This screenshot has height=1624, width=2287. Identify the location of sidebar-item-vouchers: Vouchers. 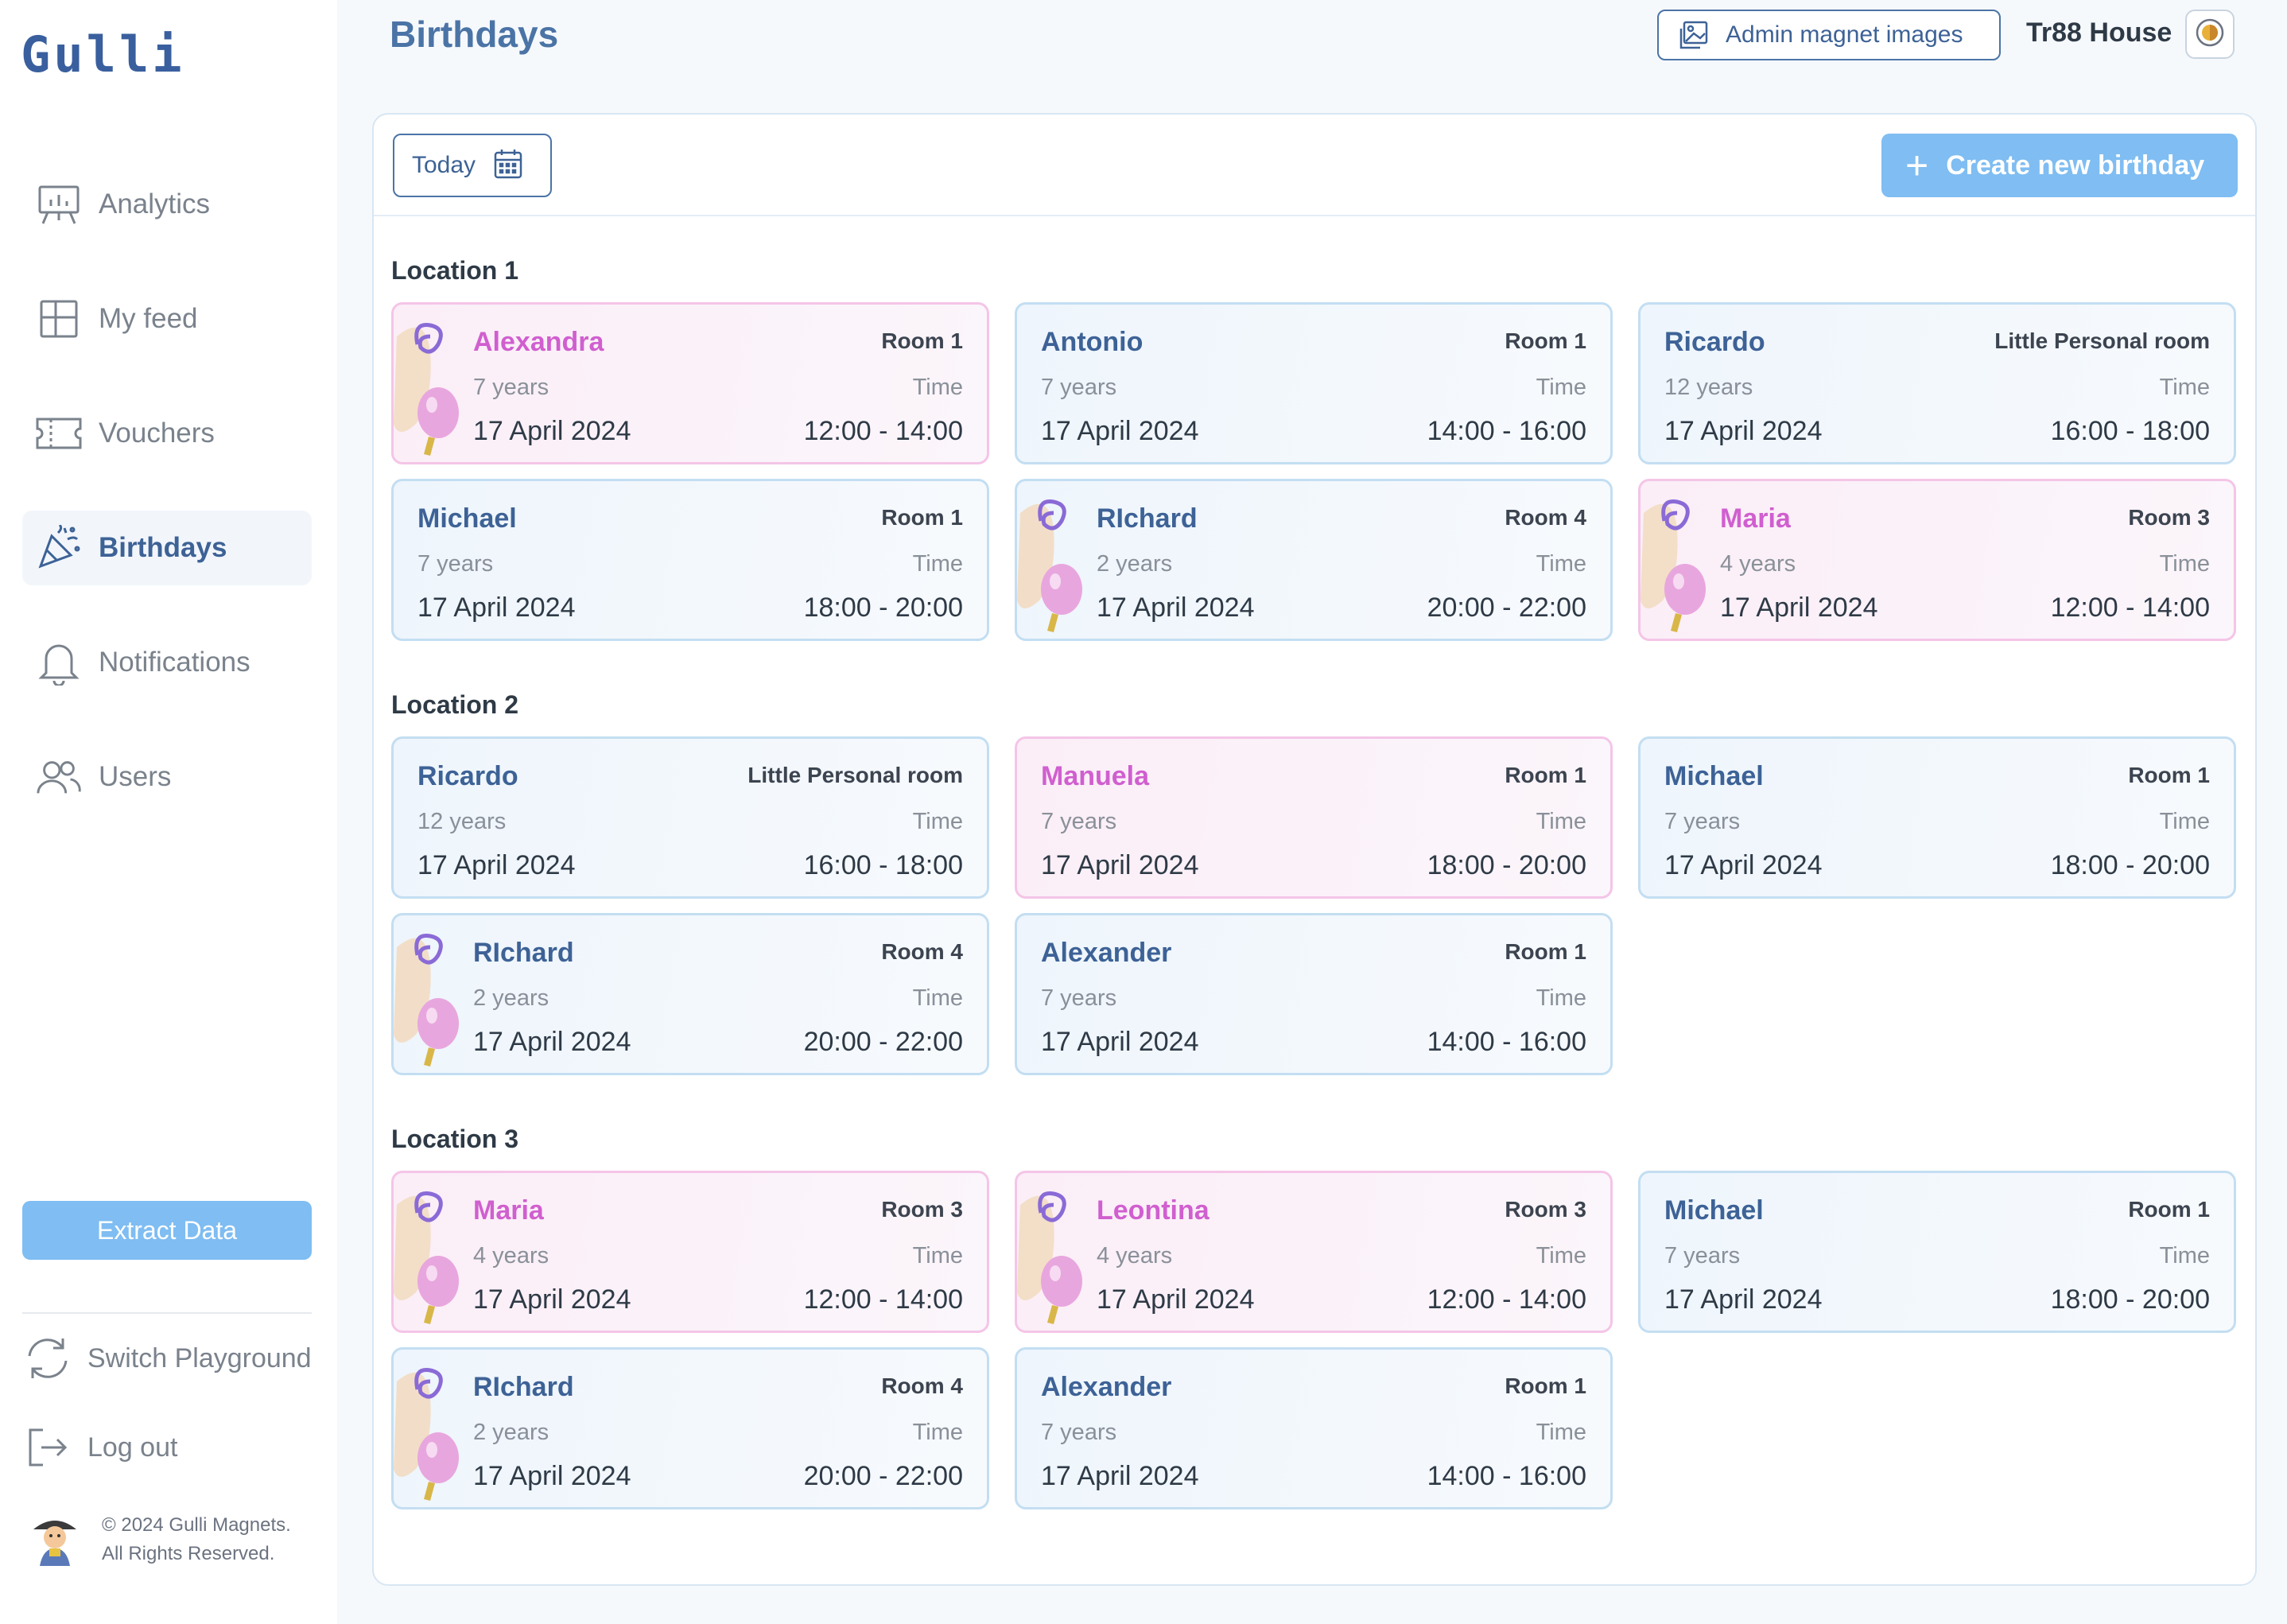
(167, 433).